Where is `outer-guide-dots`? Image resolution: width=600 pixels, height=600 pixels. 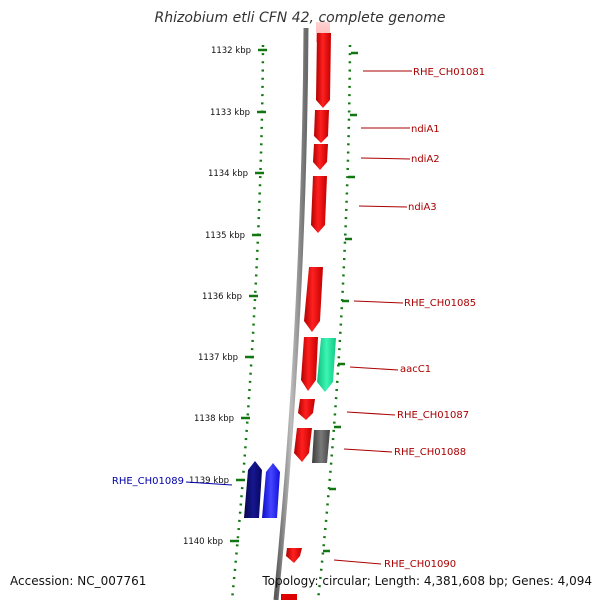 outer-guide-dots is located at coordinates (334, 322).